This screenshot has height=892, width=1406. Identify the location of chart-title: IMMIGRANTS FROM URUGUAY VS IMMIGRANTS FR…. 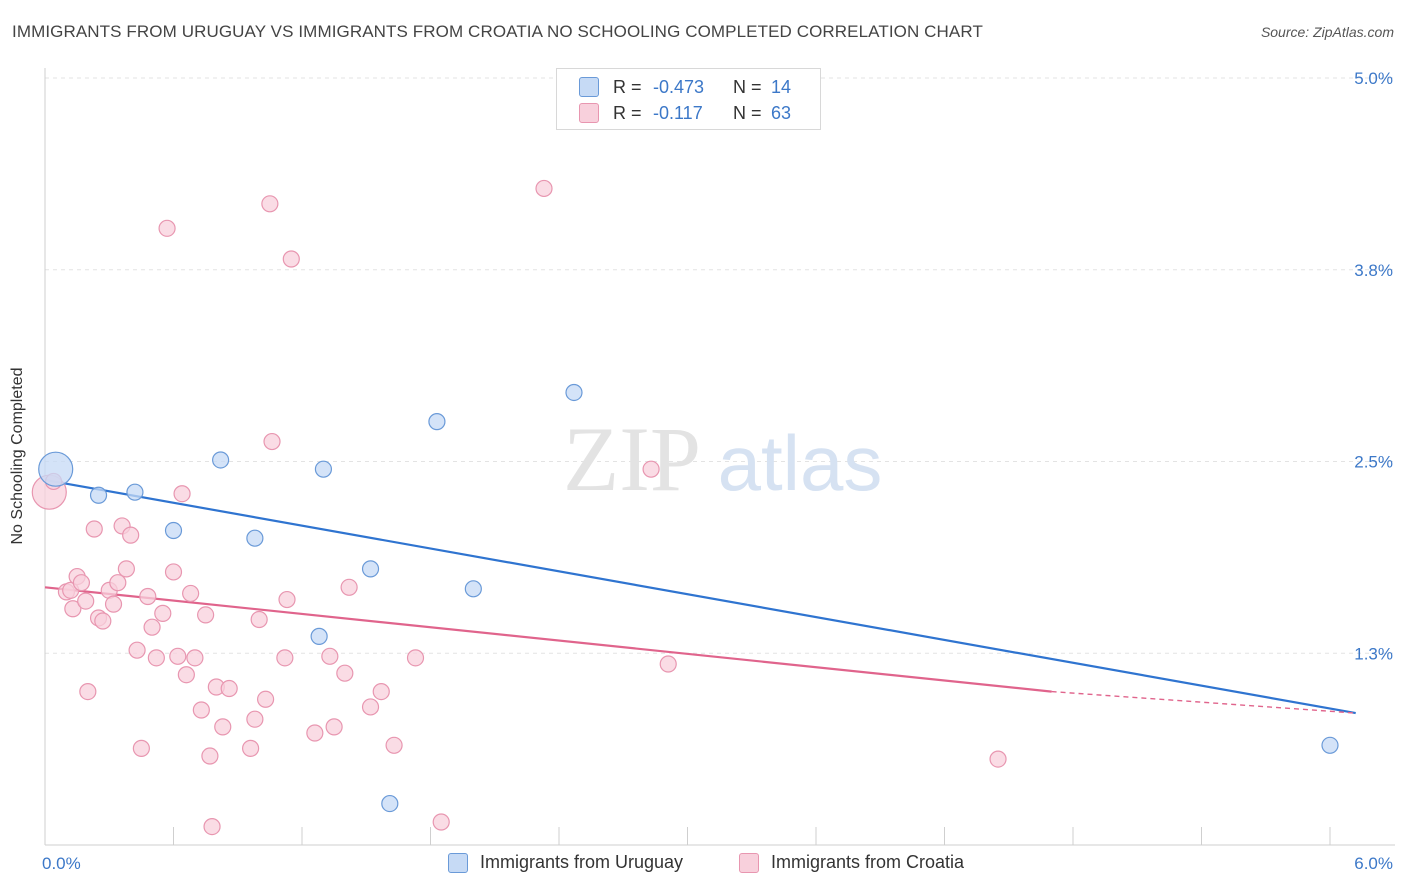
(497, 31).